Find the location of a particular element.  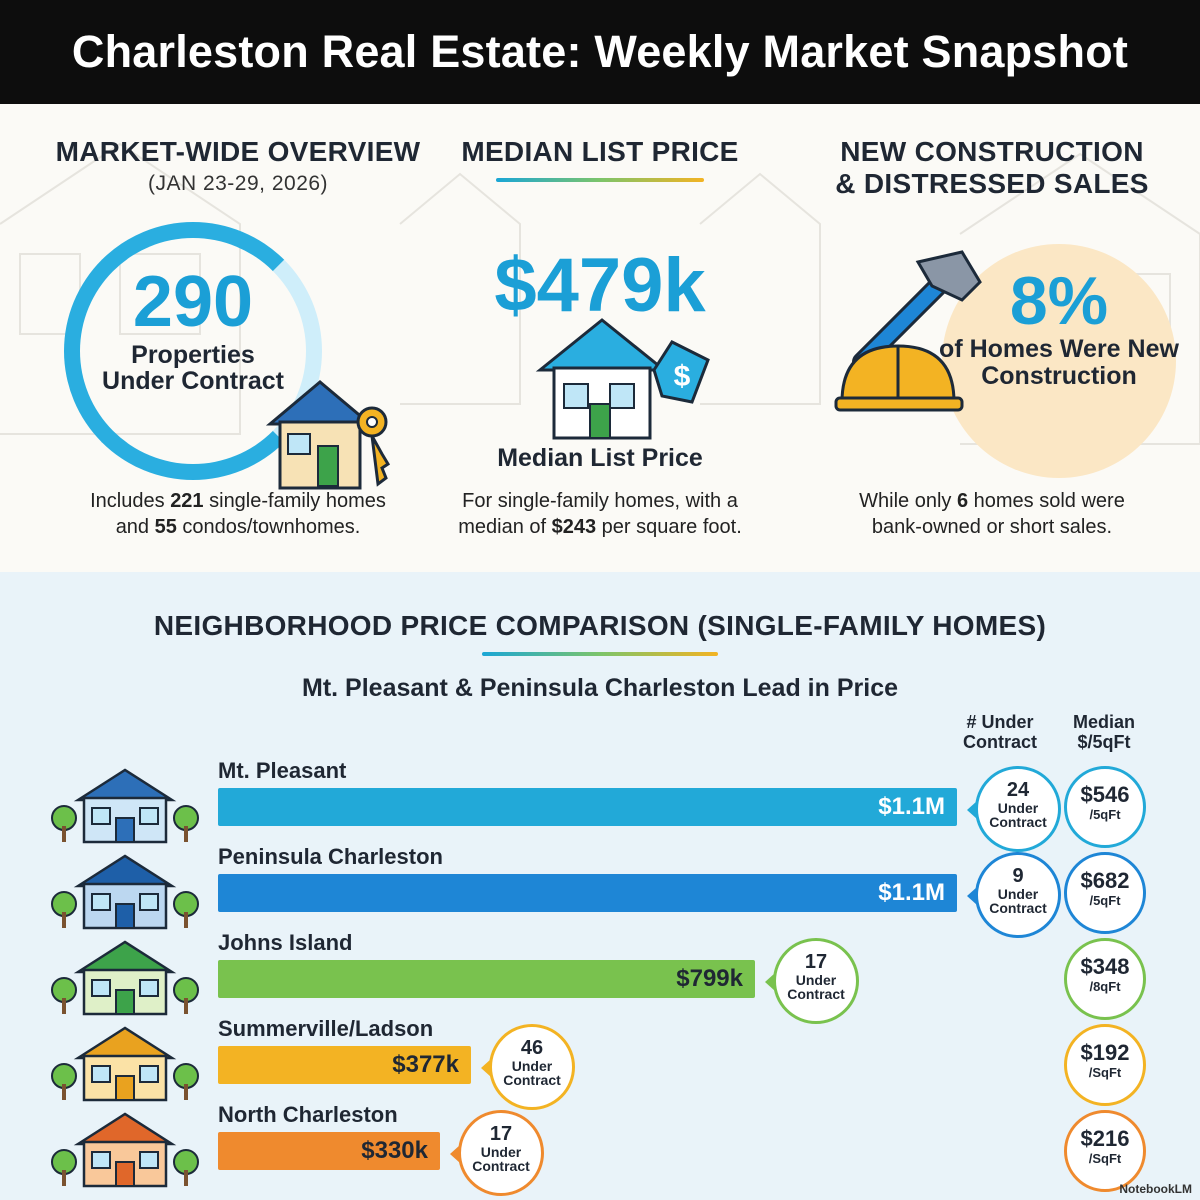

price-per-sqft-bubble: $348/8qFt is located at coordinates (1105, 979).